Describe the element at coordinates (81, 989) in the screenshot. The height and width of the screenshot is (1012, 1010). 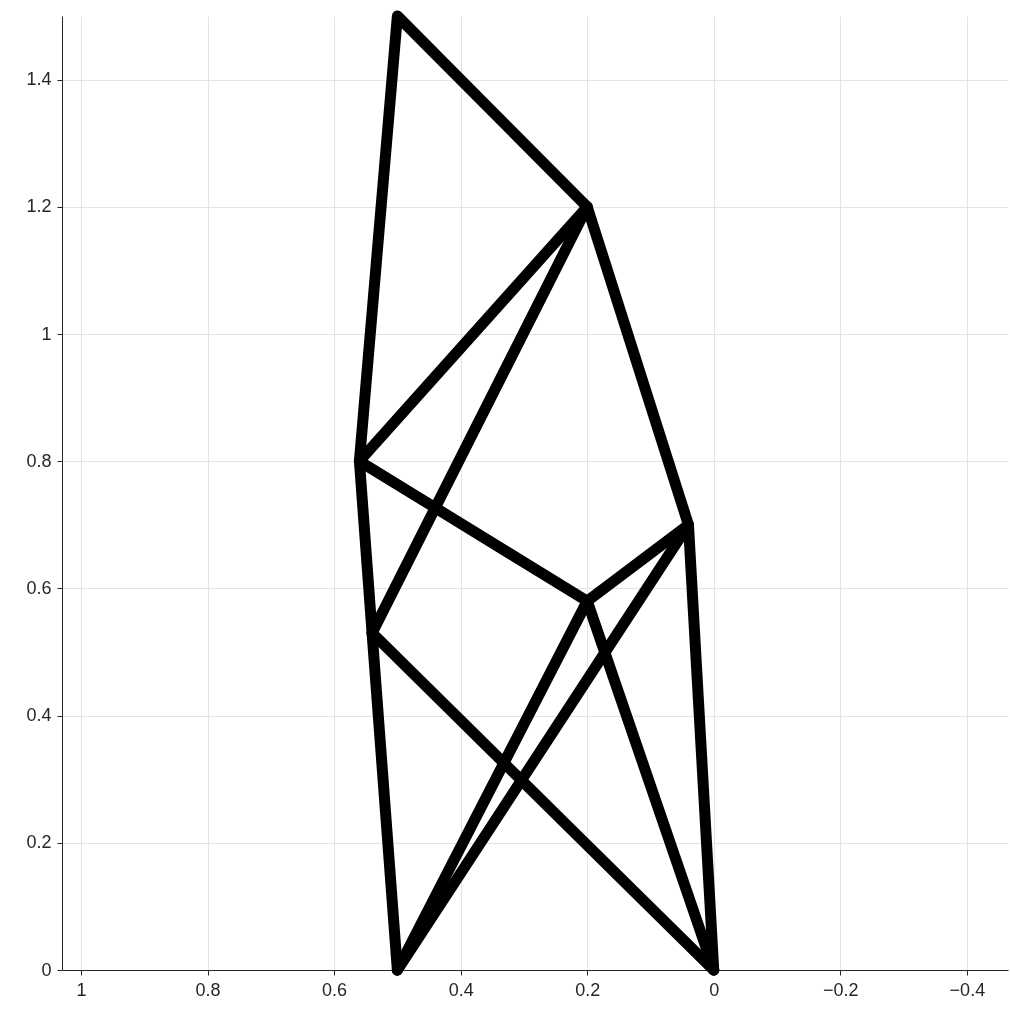
I see `x-tick-label: 1` at that location.